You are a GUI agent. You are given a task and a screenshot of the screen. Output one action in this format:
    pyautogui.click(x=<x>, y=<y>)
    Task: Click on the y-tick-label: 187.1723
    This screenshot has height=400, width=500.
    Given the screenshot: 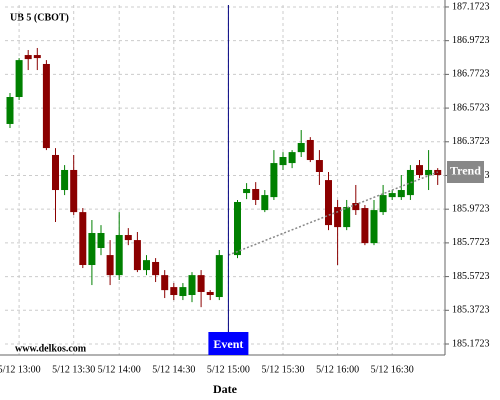 What is the action you would take?
    pyautogui.click(x=471, y=6)
    